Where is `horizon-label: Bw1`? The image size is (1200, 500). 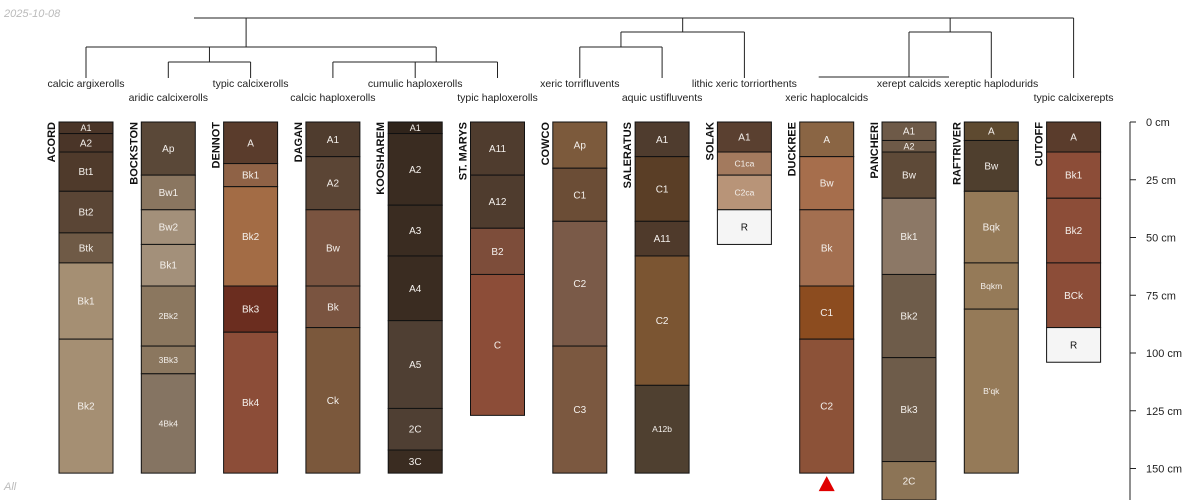 horizon-label: Bw1 is located at coordinates (169, 193).